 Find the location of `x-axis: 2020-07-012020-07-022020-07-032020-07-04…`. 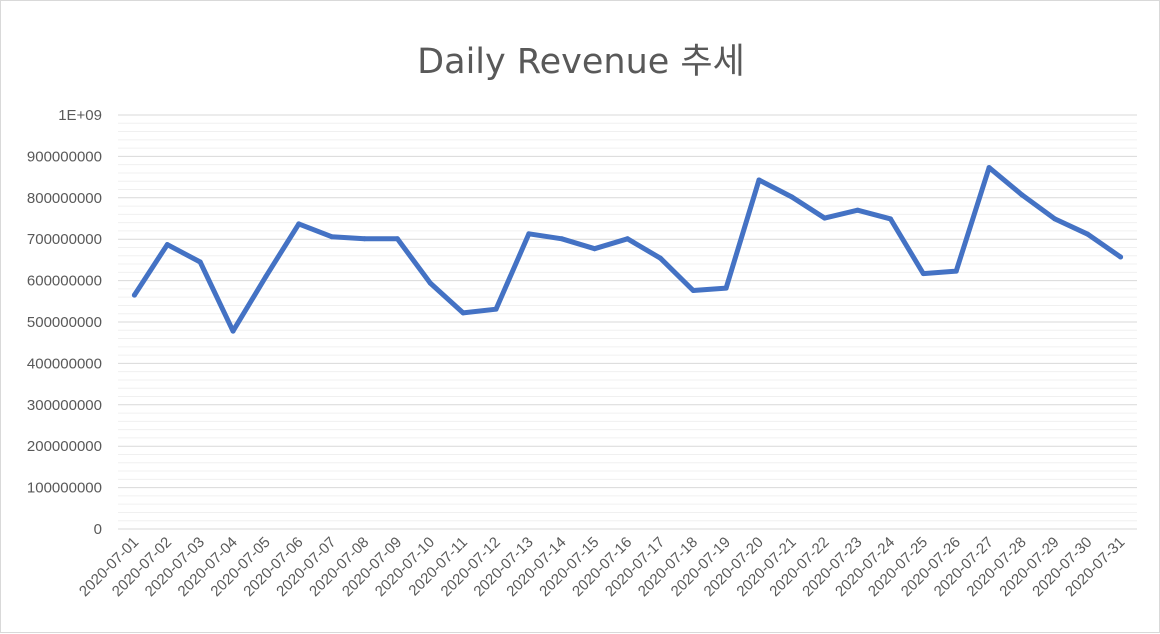

x-axis: 2020-07-012020-07-022020-07-032020-07-04… is located at coordinates (606, 564).